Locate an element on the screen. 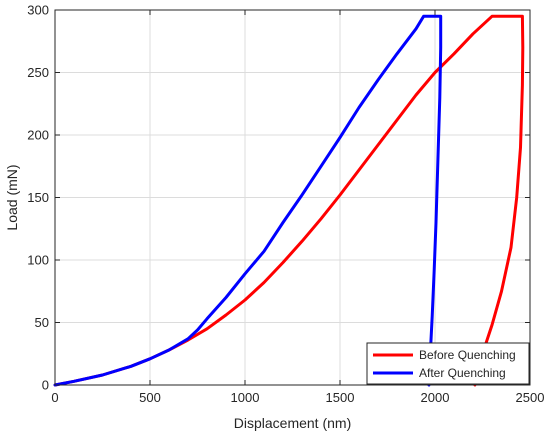 This screenshot has height=440, width=550. y-tick-label: 200 is located at coordinates (38, 135).